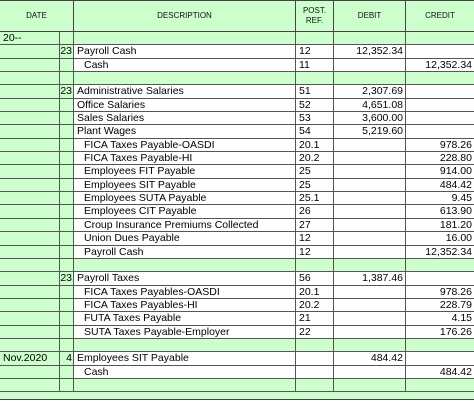  Describe the element at coordinates (237, 279) in the screenshot. I see `table-row: 23 Payroll Taxes 56 1,387.46` at that location.